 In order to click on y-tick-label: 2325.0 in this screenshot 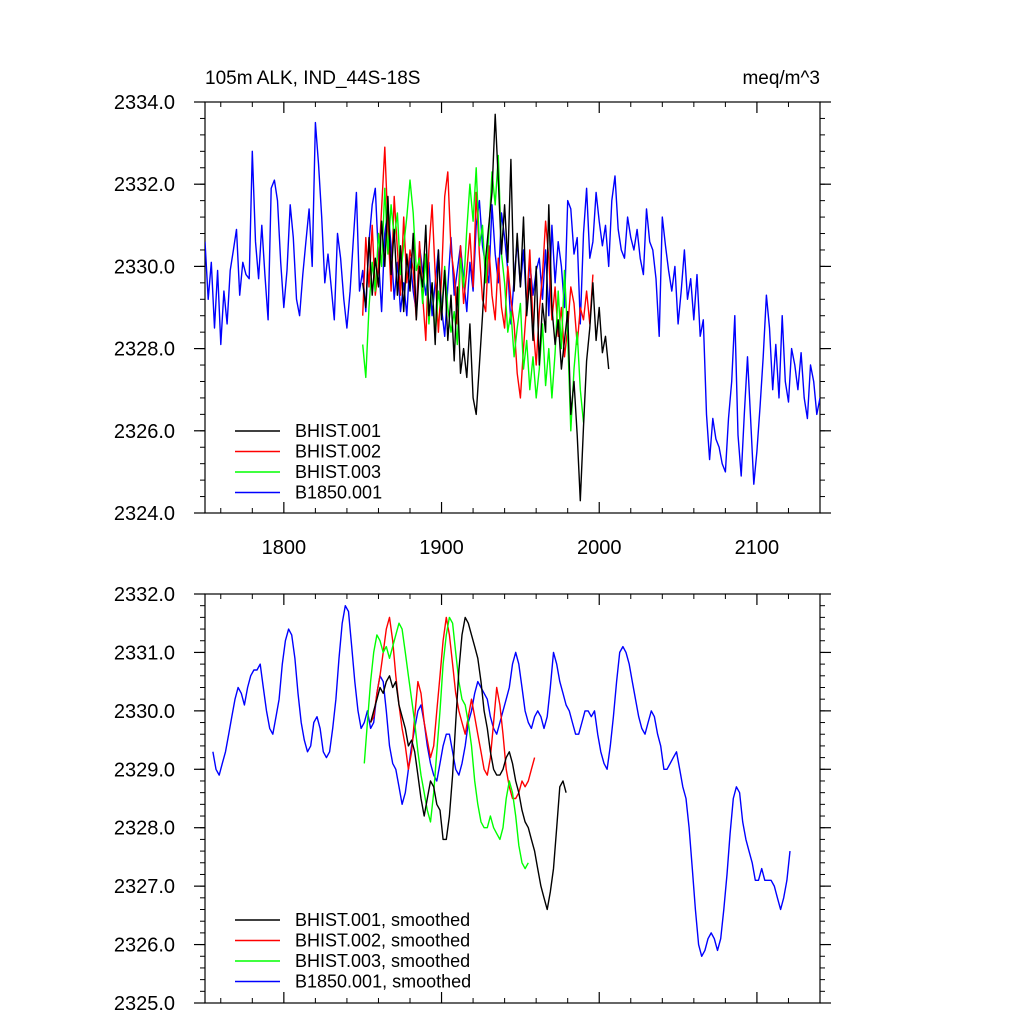, I will do `click(144, 1004)`.